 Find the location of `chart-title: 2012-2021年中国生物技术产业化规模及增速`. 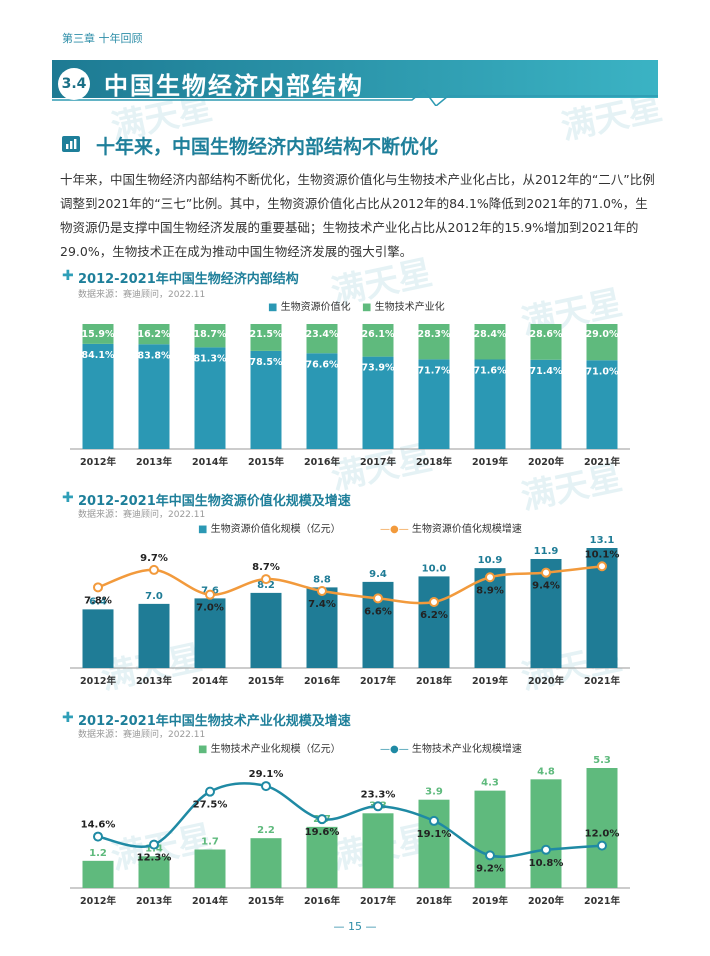

chart-title: 2012-2021年中国生物技术产业化规模及增速 is located at coordinates (214, 721).